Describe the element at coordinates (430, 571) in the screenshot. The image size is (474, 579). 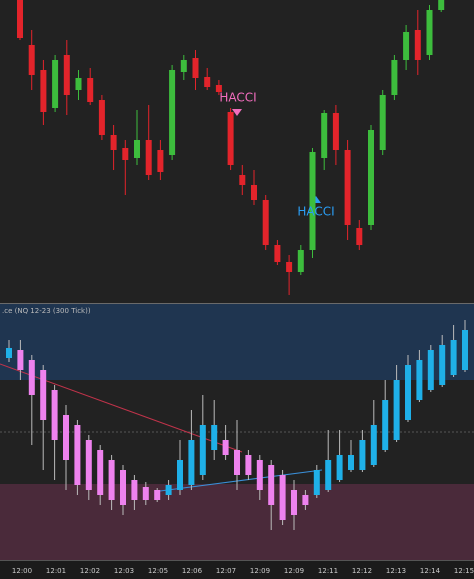
I see `x-tick-label: 12:14` at that location.